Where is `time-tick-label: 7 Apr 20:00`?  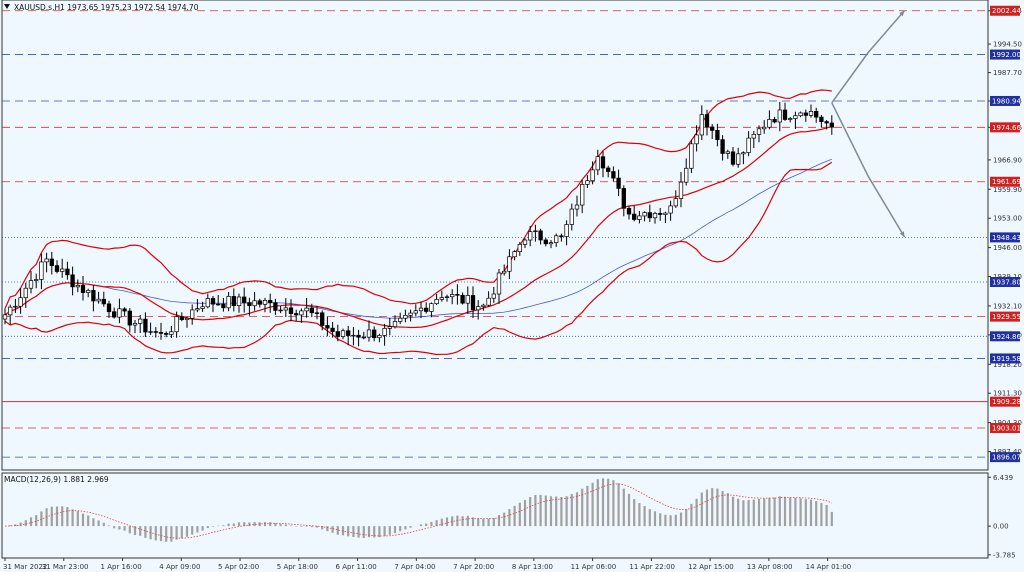 time-tick-label: 7 Apr 20:00 is located at coordinates (473, 567).